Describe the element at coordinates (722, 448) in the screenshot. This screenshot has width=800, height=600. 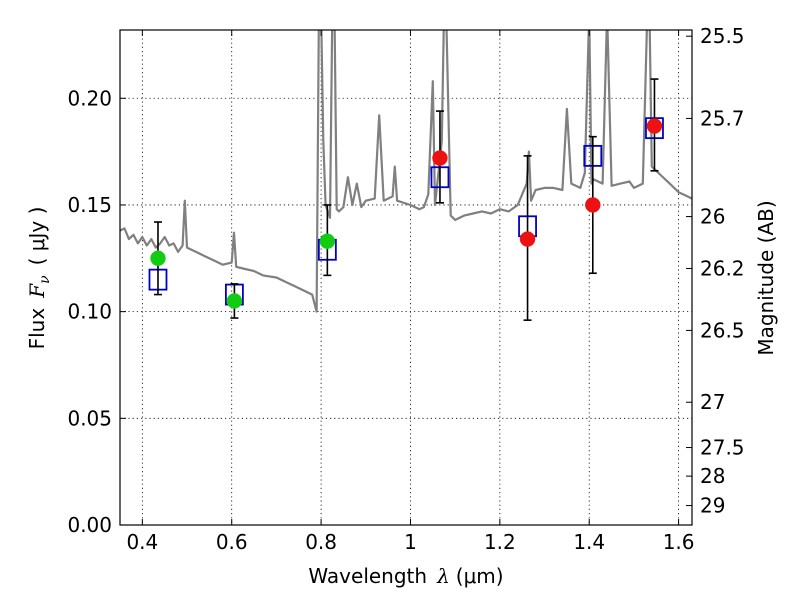
I see `y2-tick-label: 27.5` at that location.